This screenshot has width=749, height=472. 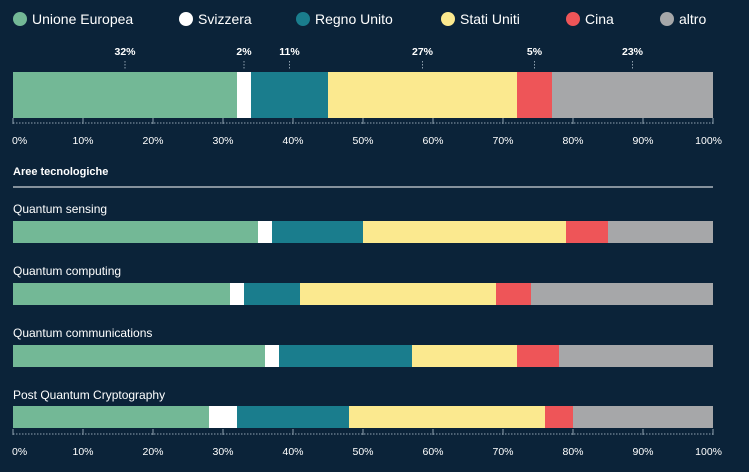 What do you see at coordinates (502, 141) in the screenshot?
I see `top-tick-label-70: 70%` at bounding box center [502, 141].